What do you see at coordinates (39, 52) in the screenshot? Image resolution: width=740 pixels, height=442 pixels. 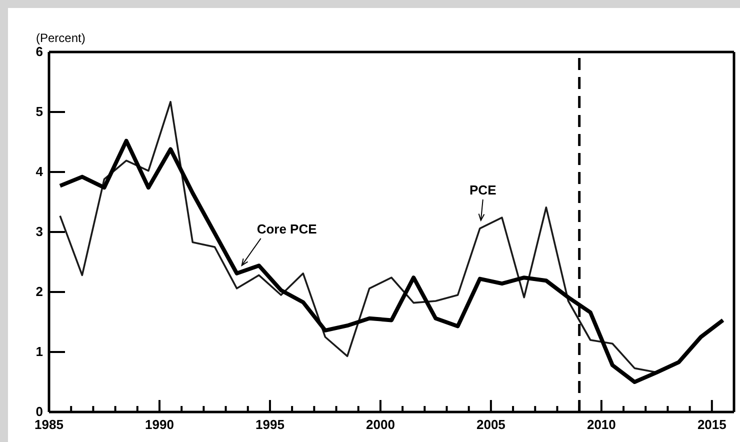 I see `y-tick-label: 6` at bounding box center [39, 52].